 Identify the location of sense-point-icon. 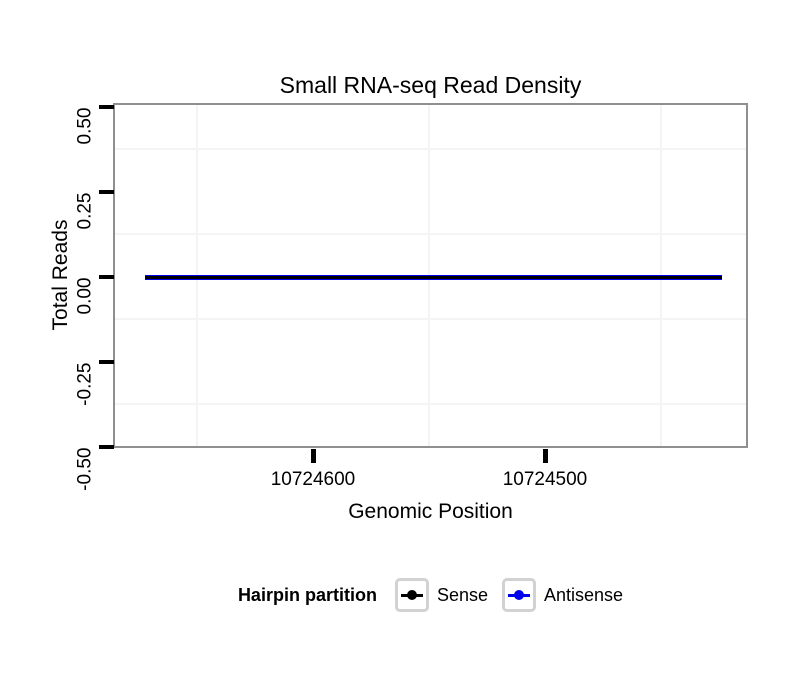
(411, 595).